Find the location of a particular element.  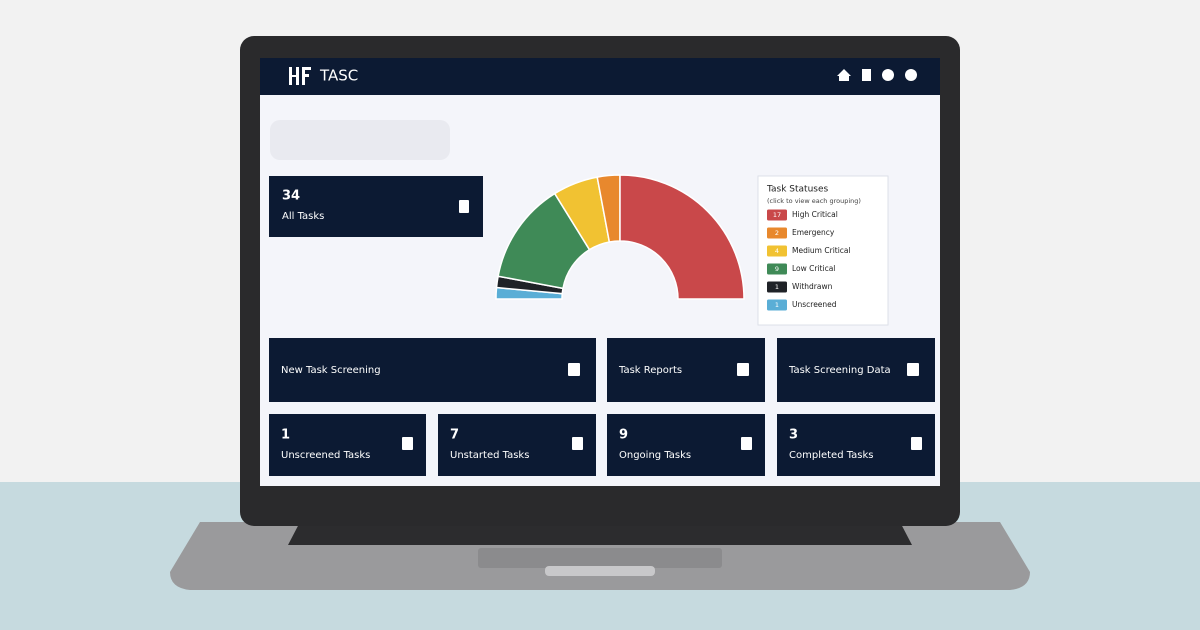

nav-icons is located at coordinates (877, 75).